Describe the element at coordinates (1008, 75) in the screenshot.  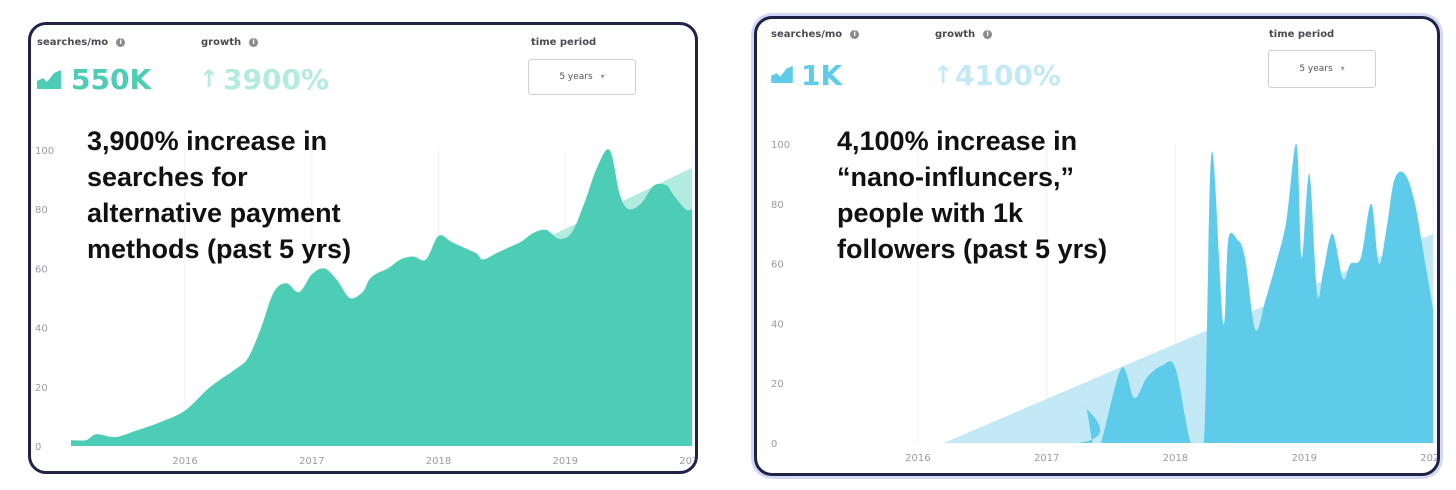
I see `growth-value: 4100%` at that location.